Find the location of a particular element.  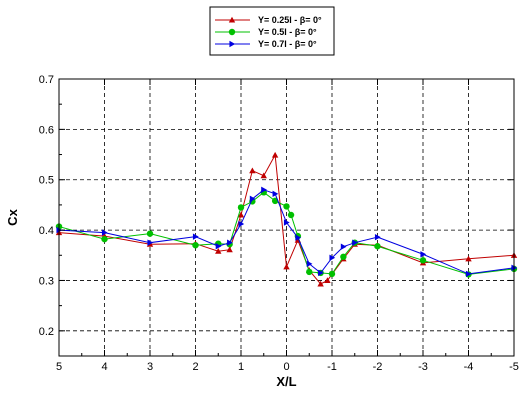

legend-label: Y= 0.5l - β= 0° is located at coordinates (287, 32).